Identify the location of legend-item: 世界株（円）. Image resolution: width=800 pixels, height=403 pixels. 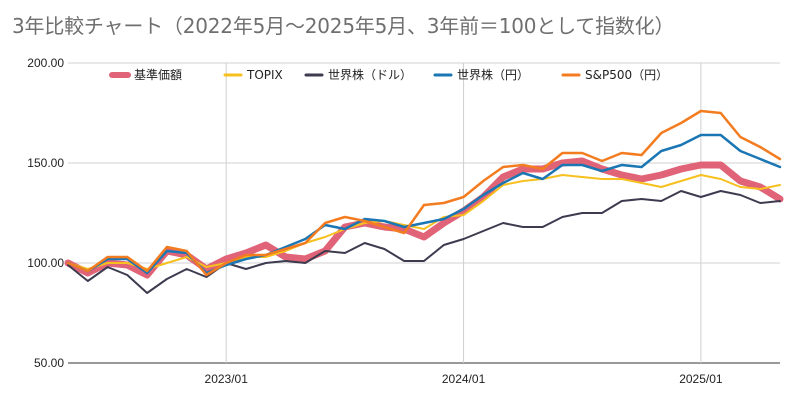
(481, 74).